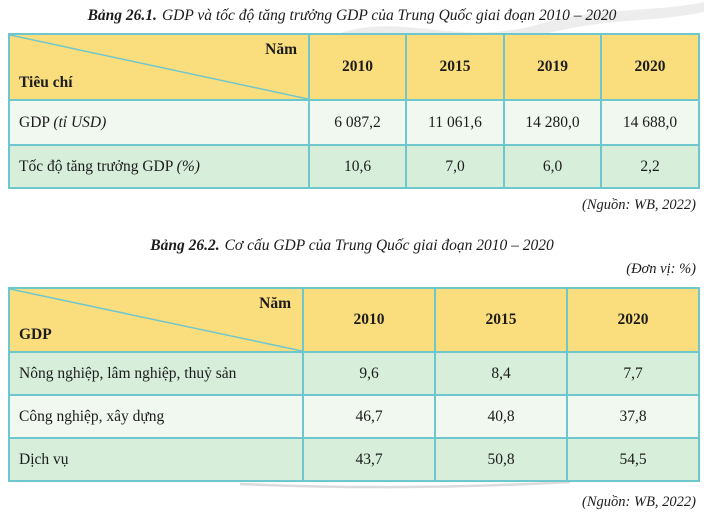 This screenshot has height=525, width=704. What do you see at coordinates (96, 166) in the screenshot?
I see `row-label: Tốc độ tăng trưởng GDP` at bounding box center [96, 166].